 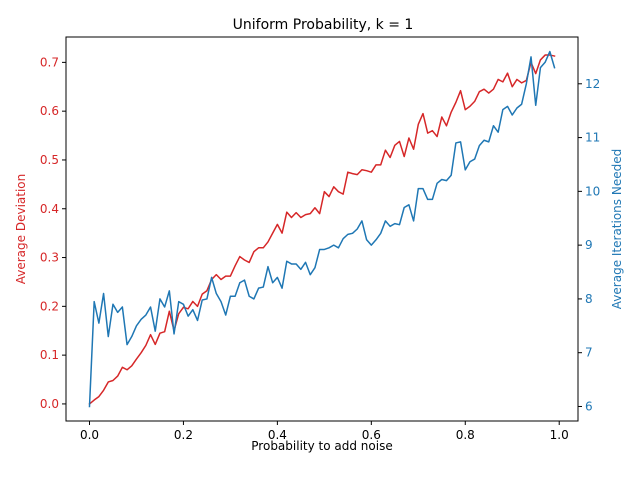 What do you see at coordinates (592, 138) in the screenshot?
I see `y-right-tick-label: 11` at bounding box center [592, 138].